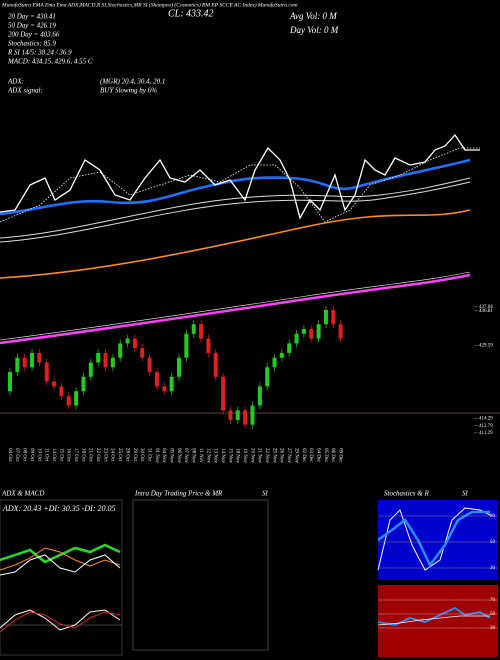 This screenshot has height=660, width=500. Describe the element at coordinates (433, 539) in the screenshot. I see `stoch-d` at that location.